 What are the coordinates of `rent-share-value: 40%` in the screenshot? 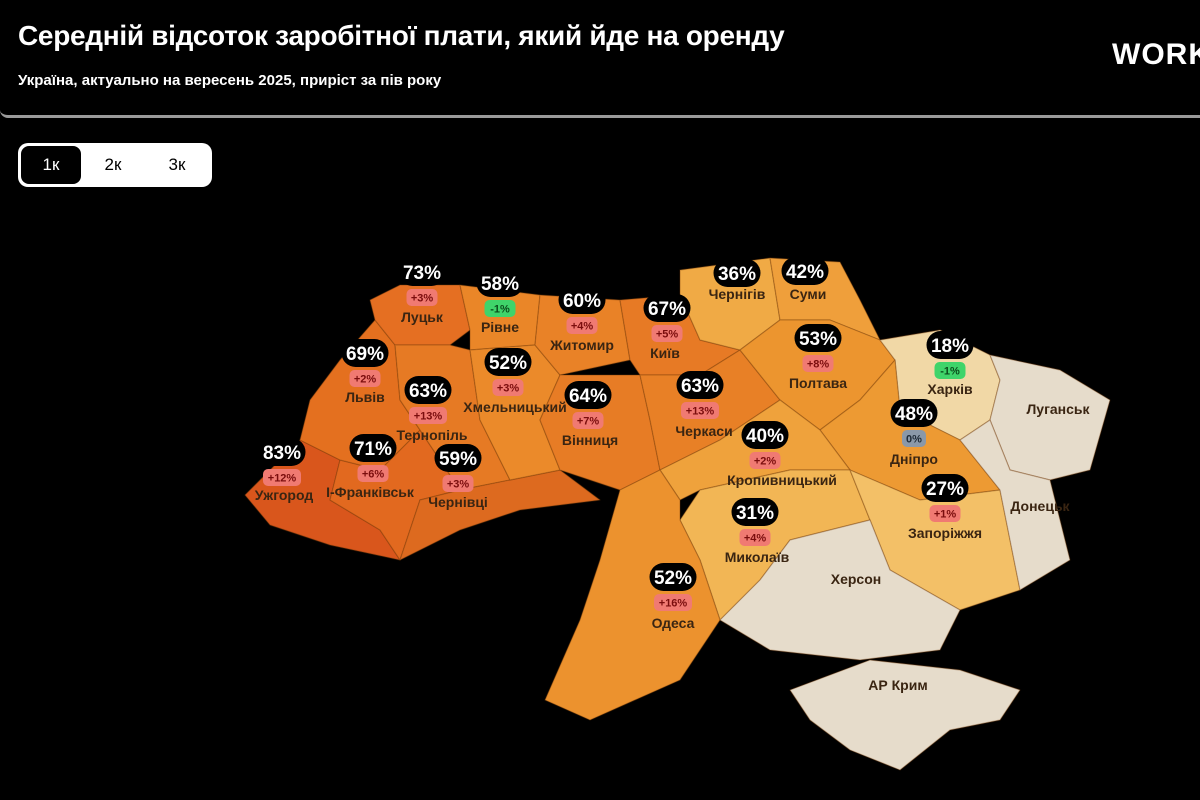 It's located at (765, 436).